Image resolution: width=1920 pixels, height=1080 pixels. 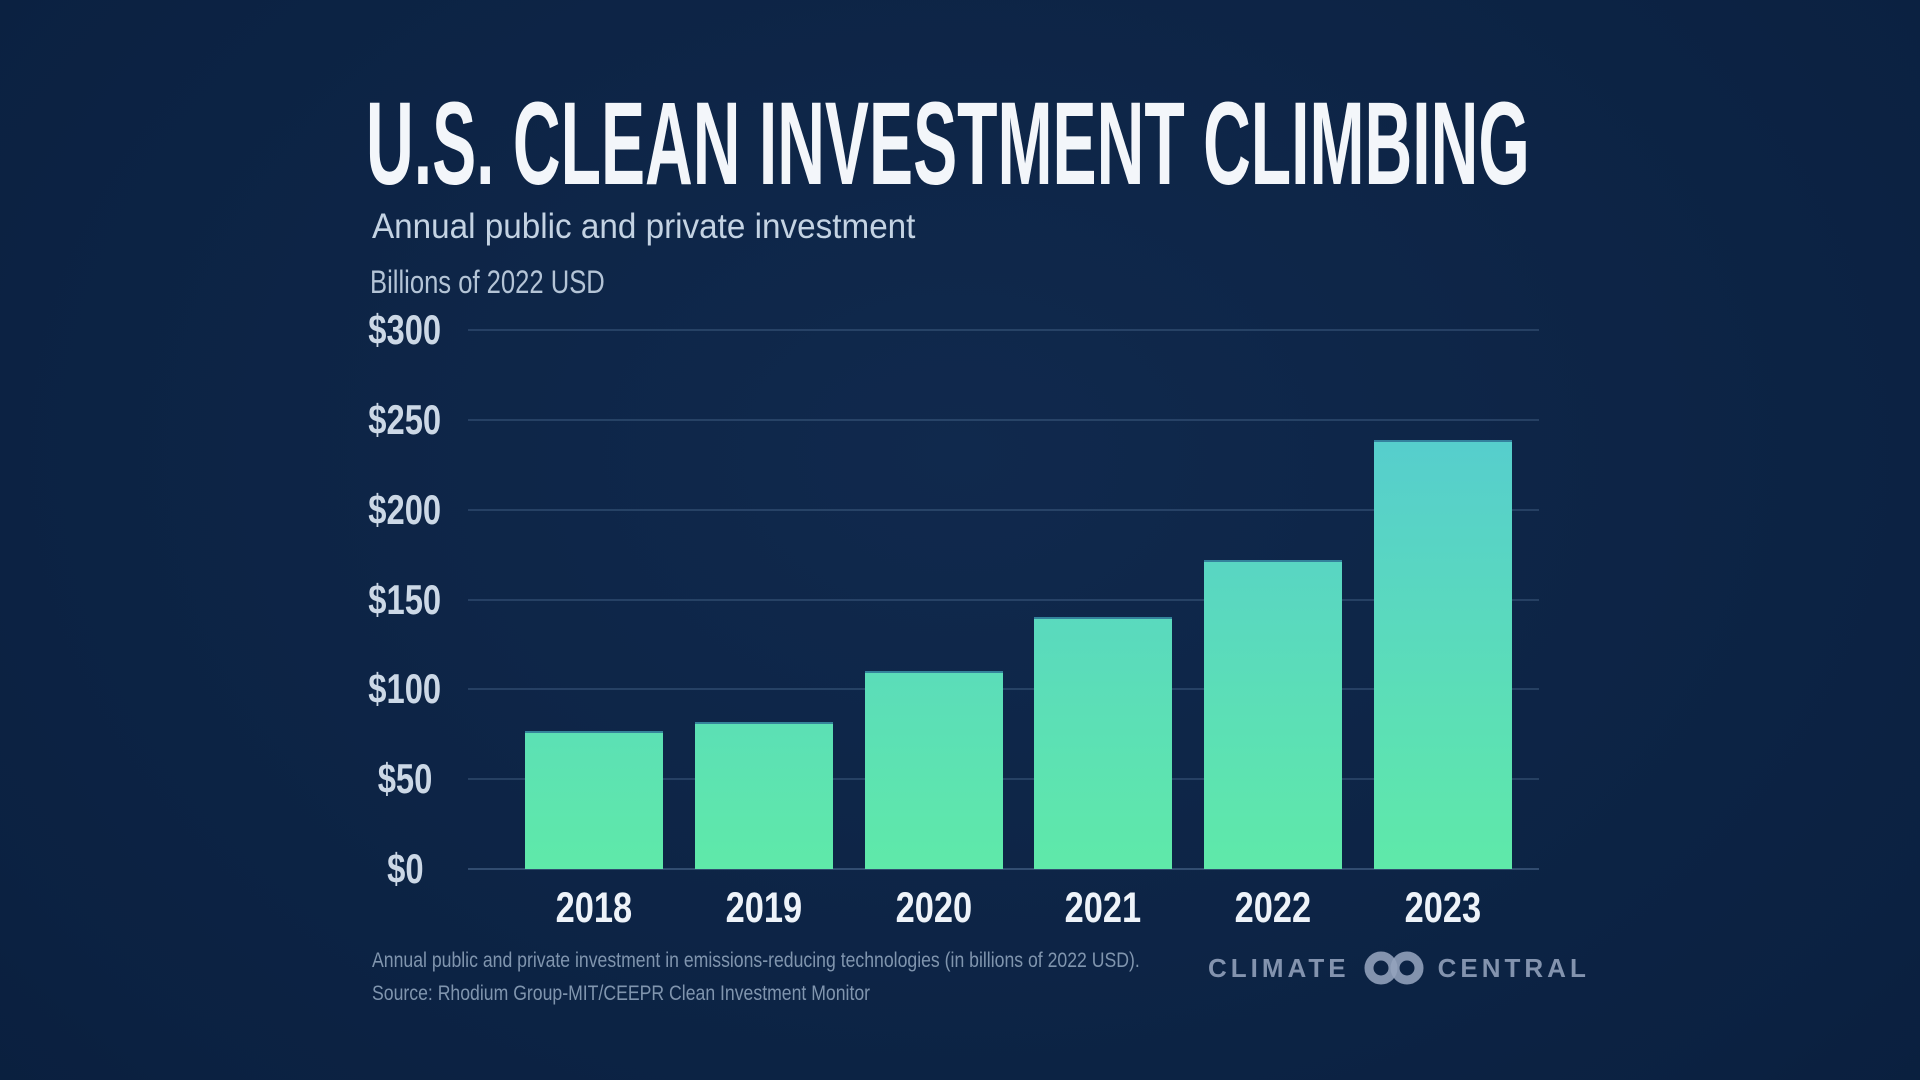 What do you see at coordinates (405, 419) in the screenshot?
I see `y-tick-label-$250: $250` at bounding box center [405, 419].